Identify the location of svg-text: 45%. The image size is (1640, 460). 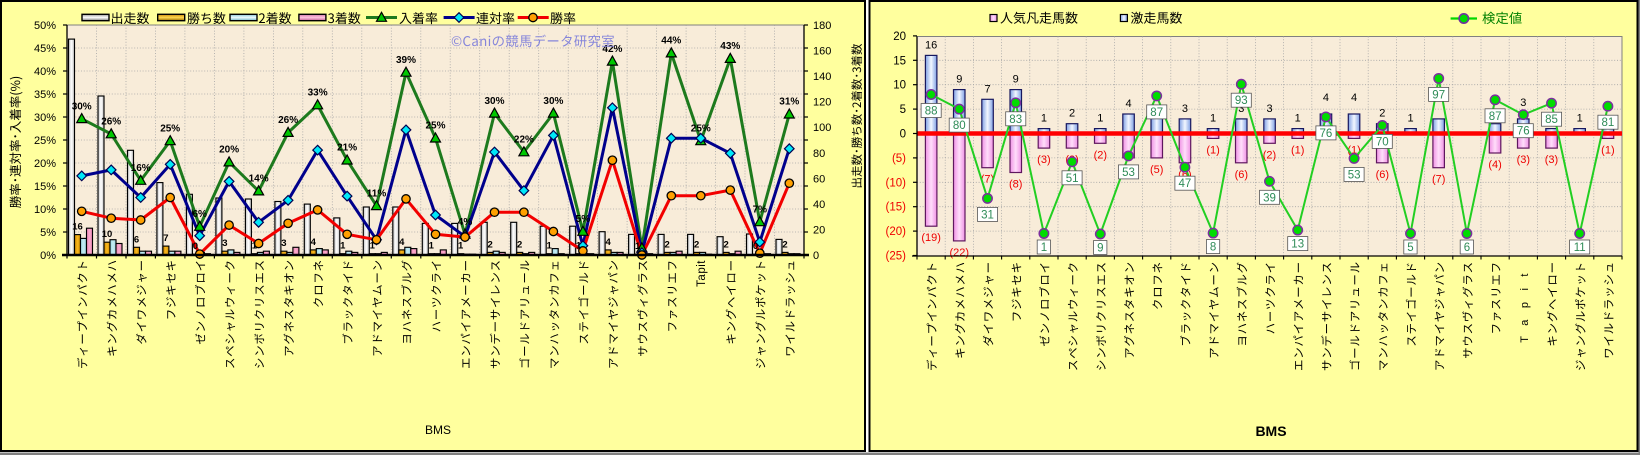
(45, 49).